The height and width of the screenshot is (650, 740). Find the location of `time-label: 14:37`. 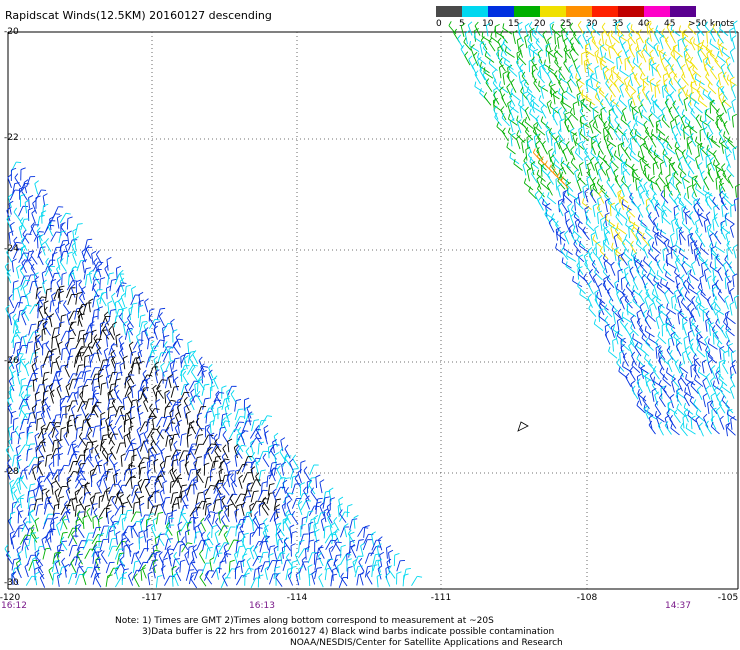

time-label: 14:37 is located at coordinates (678, 606).